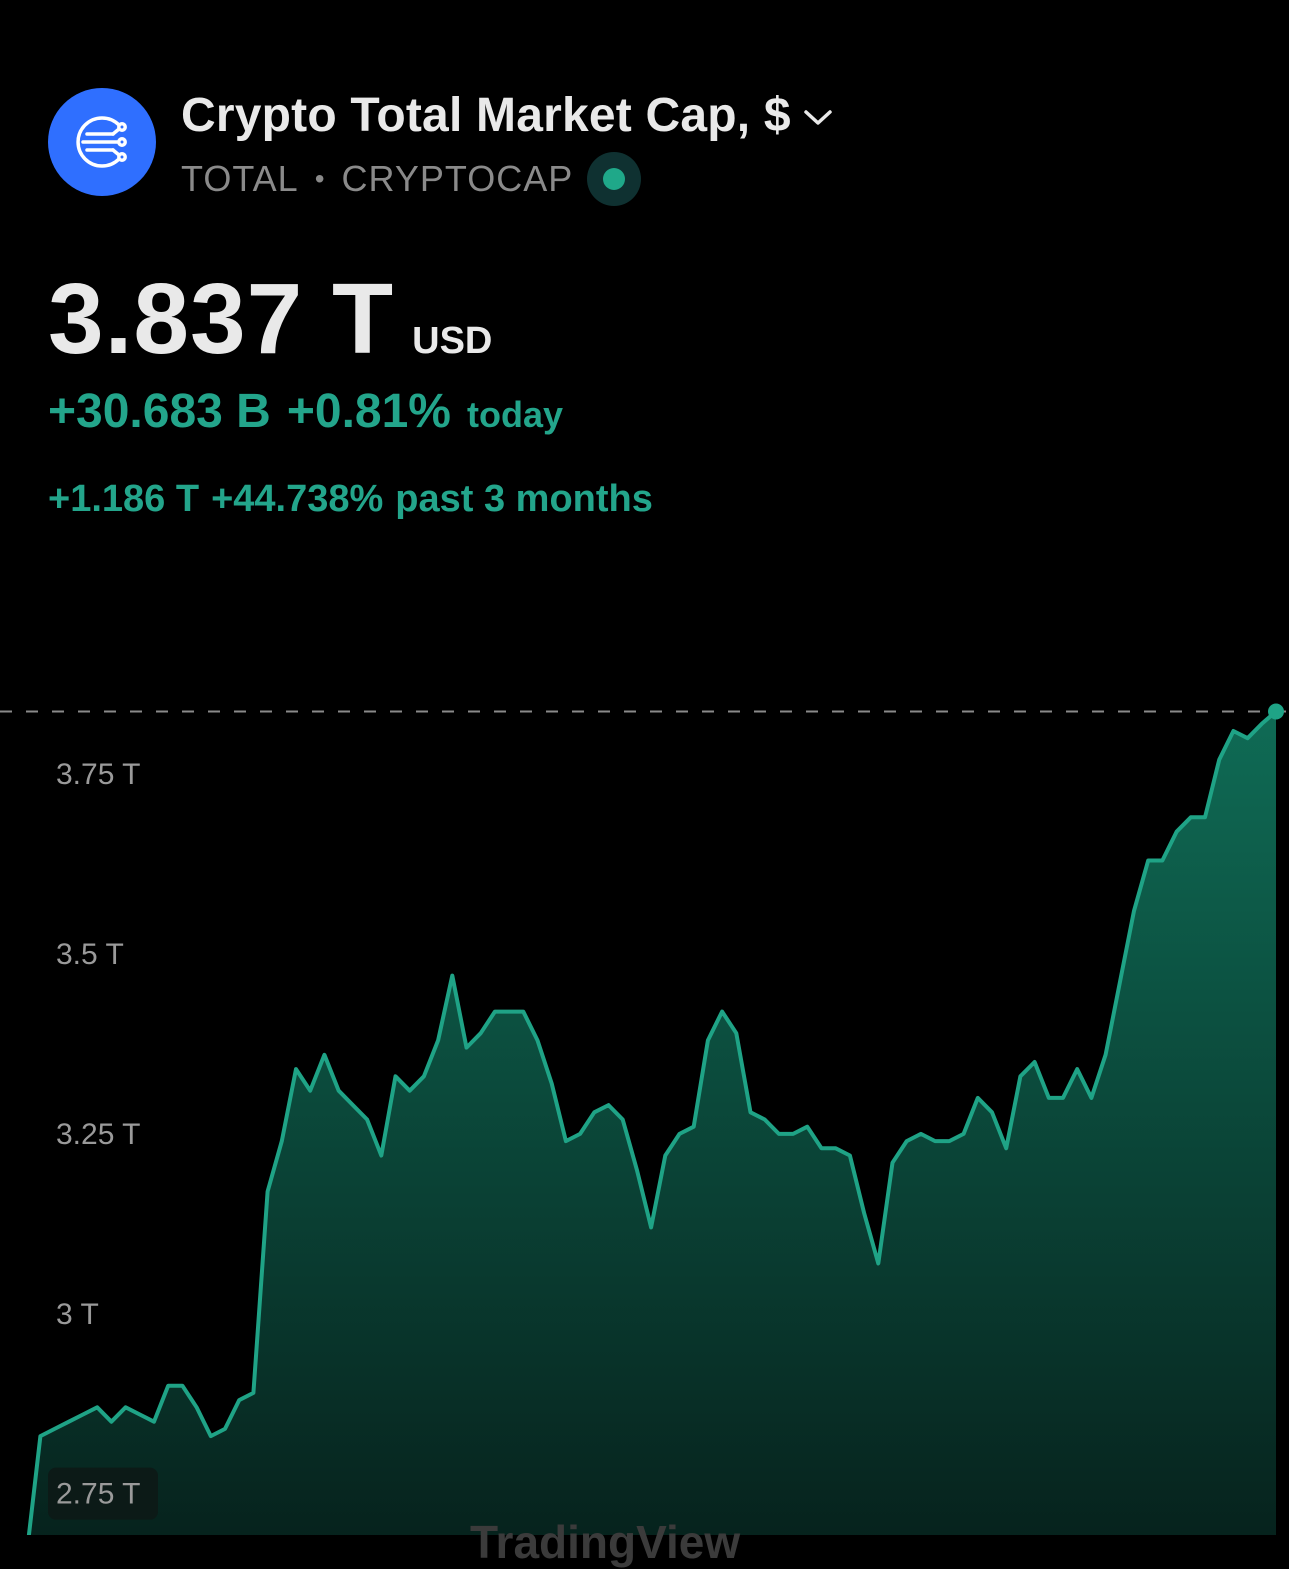 Image resolution: width=1289 pixels, height=1569 pixels. I want to click on crypto-network-icon, so click(101, 142).